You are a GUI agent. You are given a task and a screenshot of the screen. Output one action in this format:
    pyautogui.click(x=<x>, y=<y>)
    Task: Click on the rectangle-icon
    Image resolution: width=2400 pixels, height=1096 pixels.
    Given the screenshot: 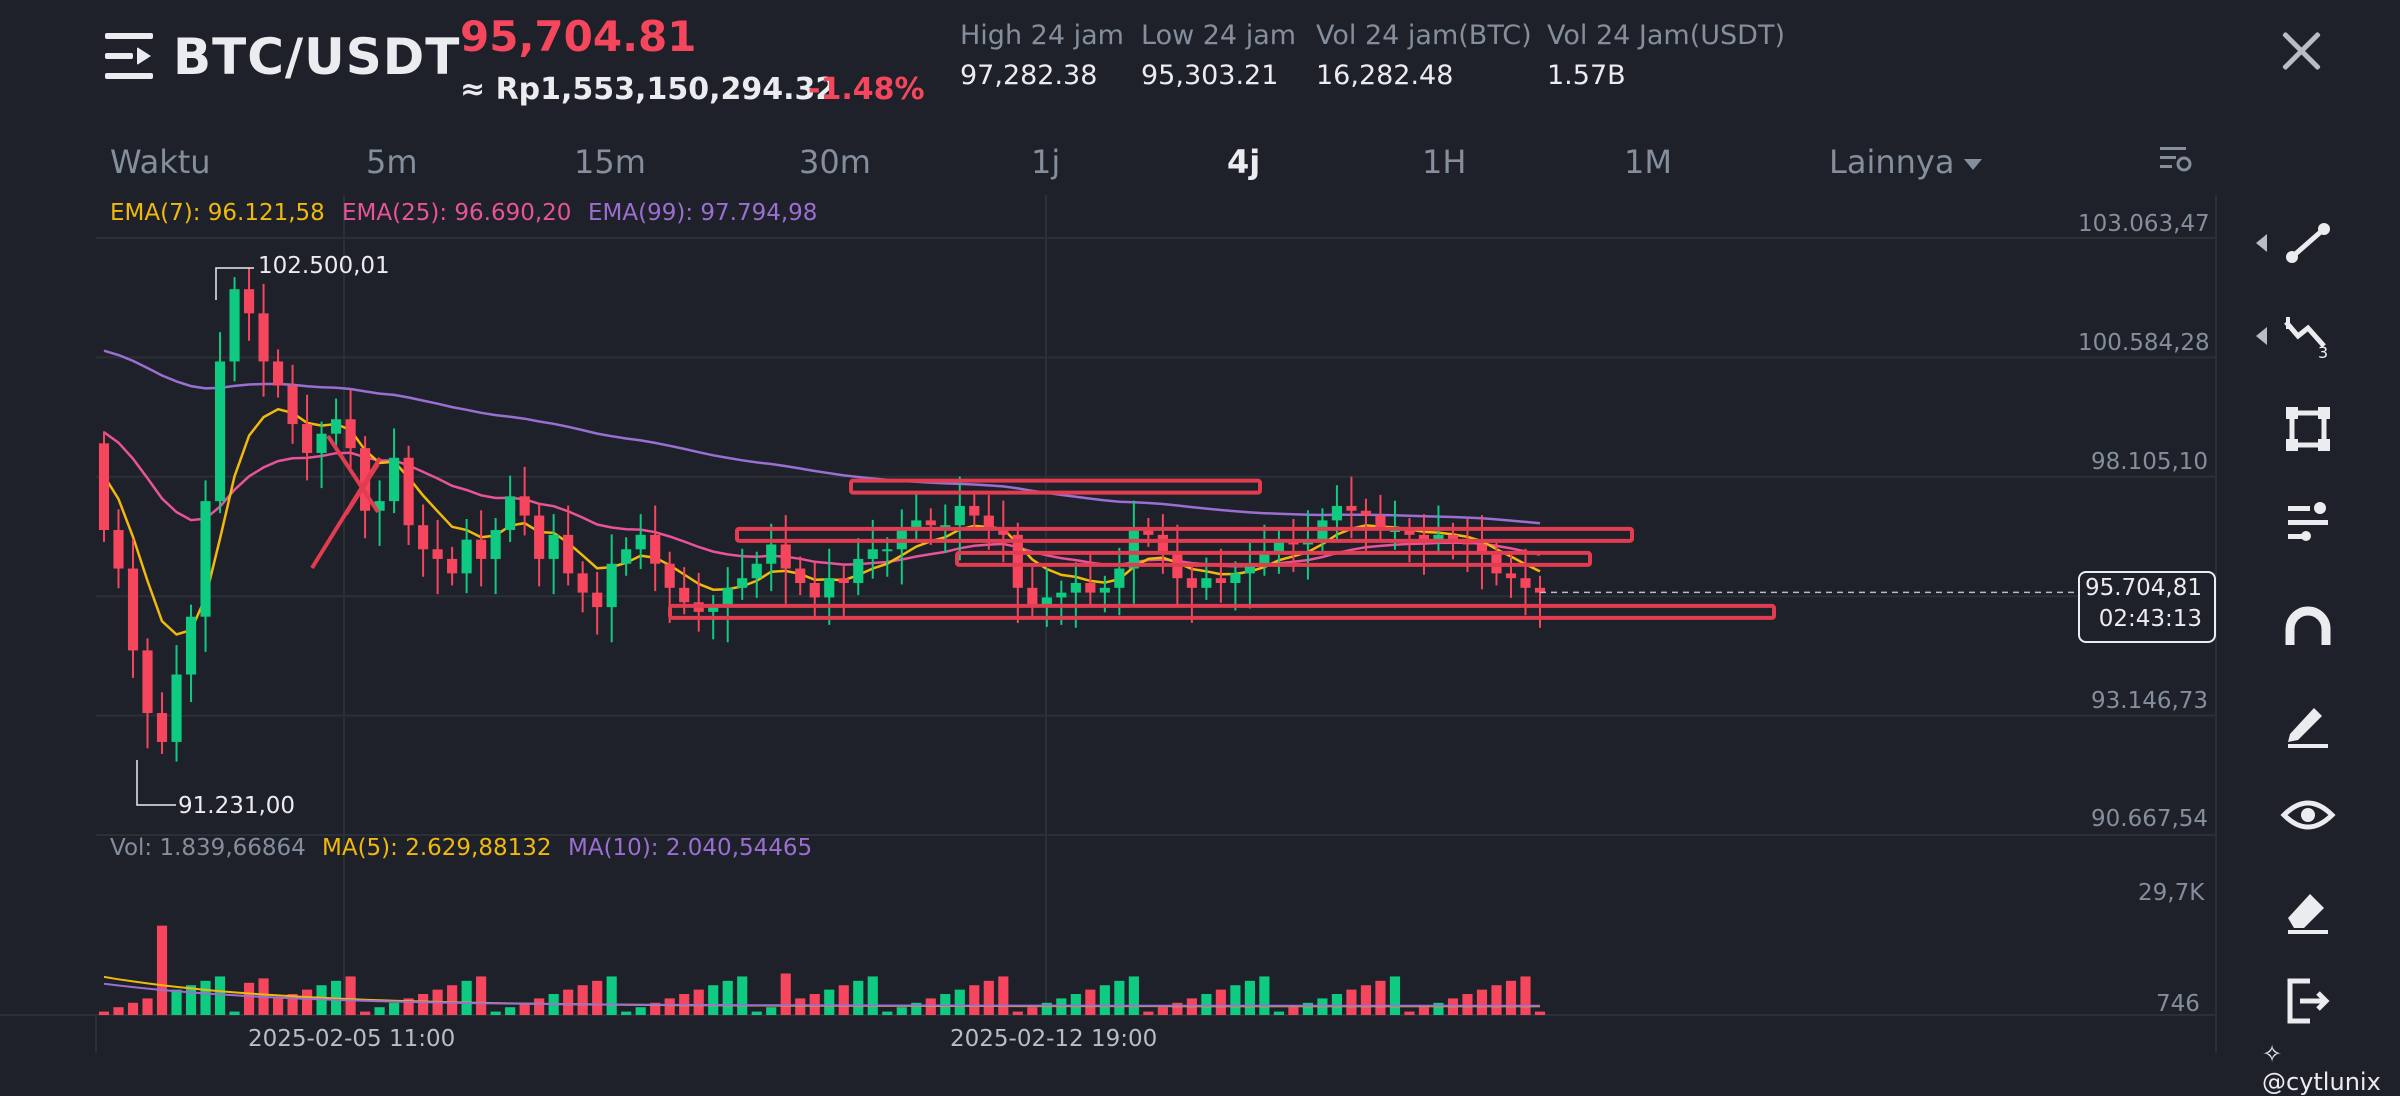 What is the action you would take?
    pyautogui.click(x=2308, y=429)
    